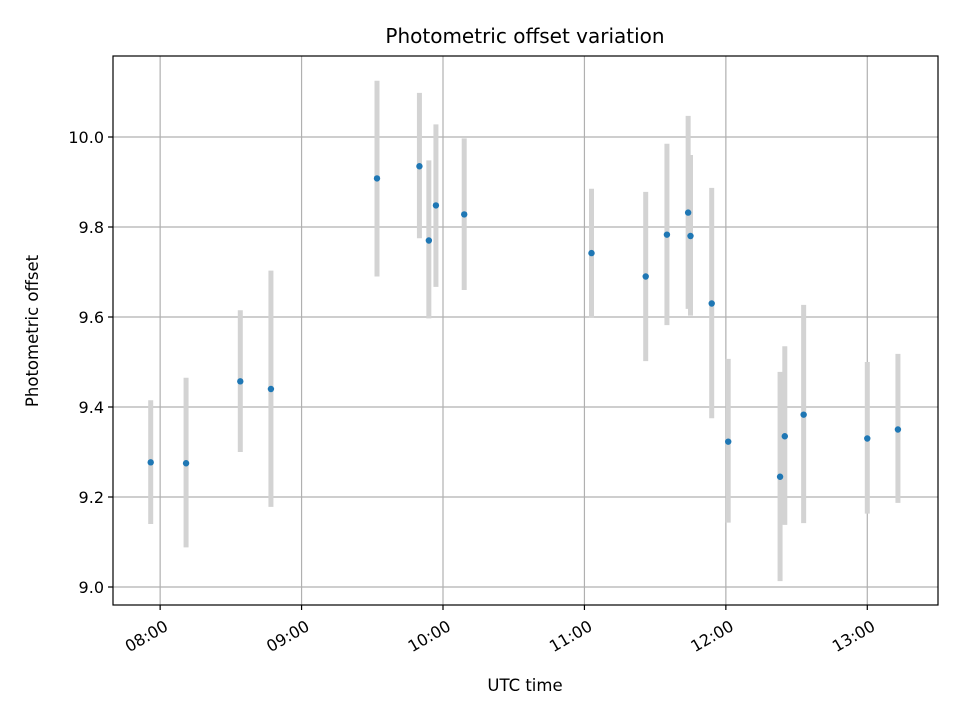 Image resolution: width=960 pixels, height=720 pixels. What do you see at coordinates (91, 407) in the screenshot?
I see `y-tick-label: 9.4` at bounding box center [91, 407].